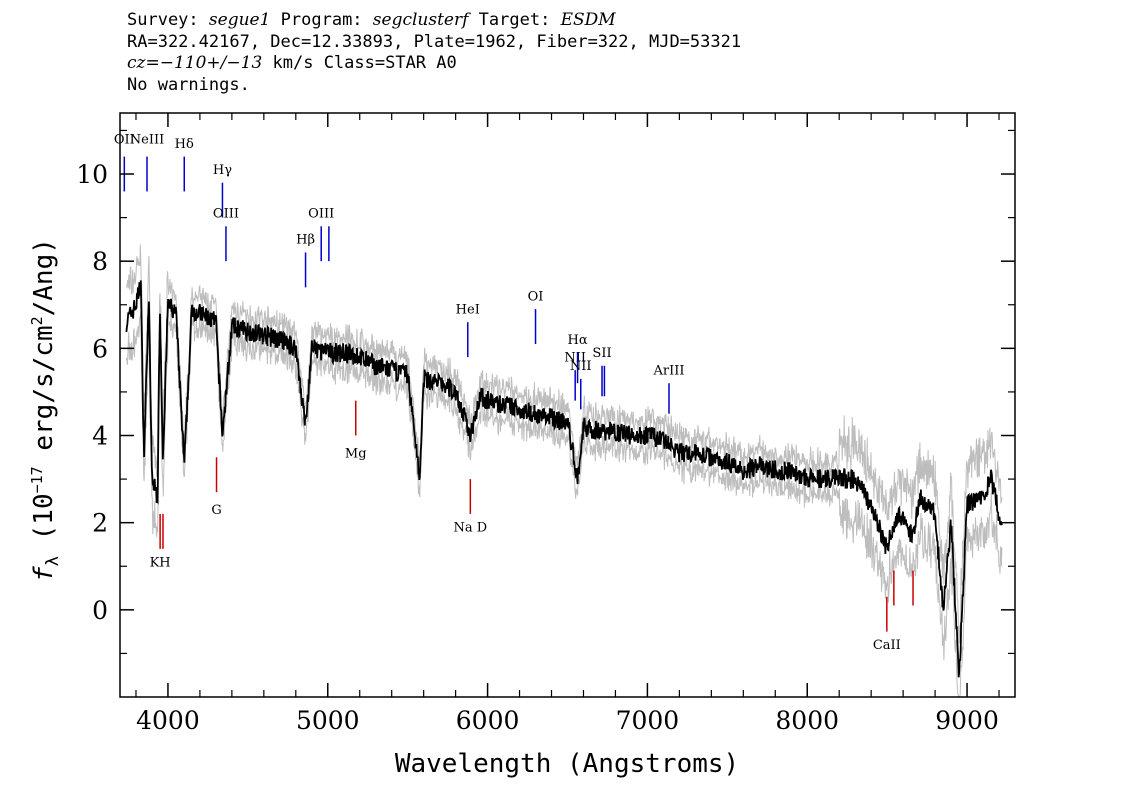 The width and height of the screenshot is (1134, 810). I want to click on y-tick-label: 4, so click(100, 436).